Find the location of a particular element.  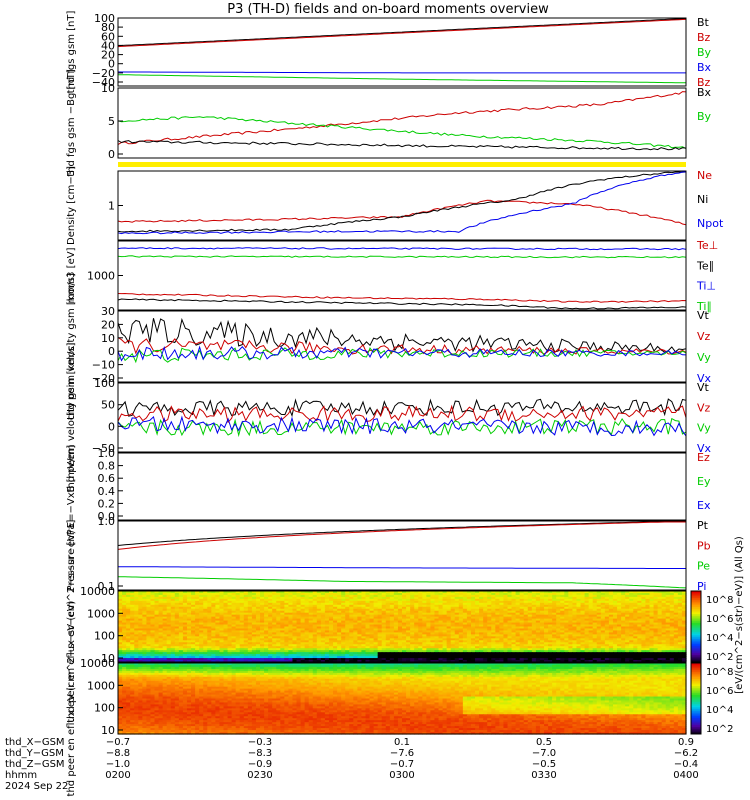

y-tick-label: −50 is located at coordinates (103, 448).